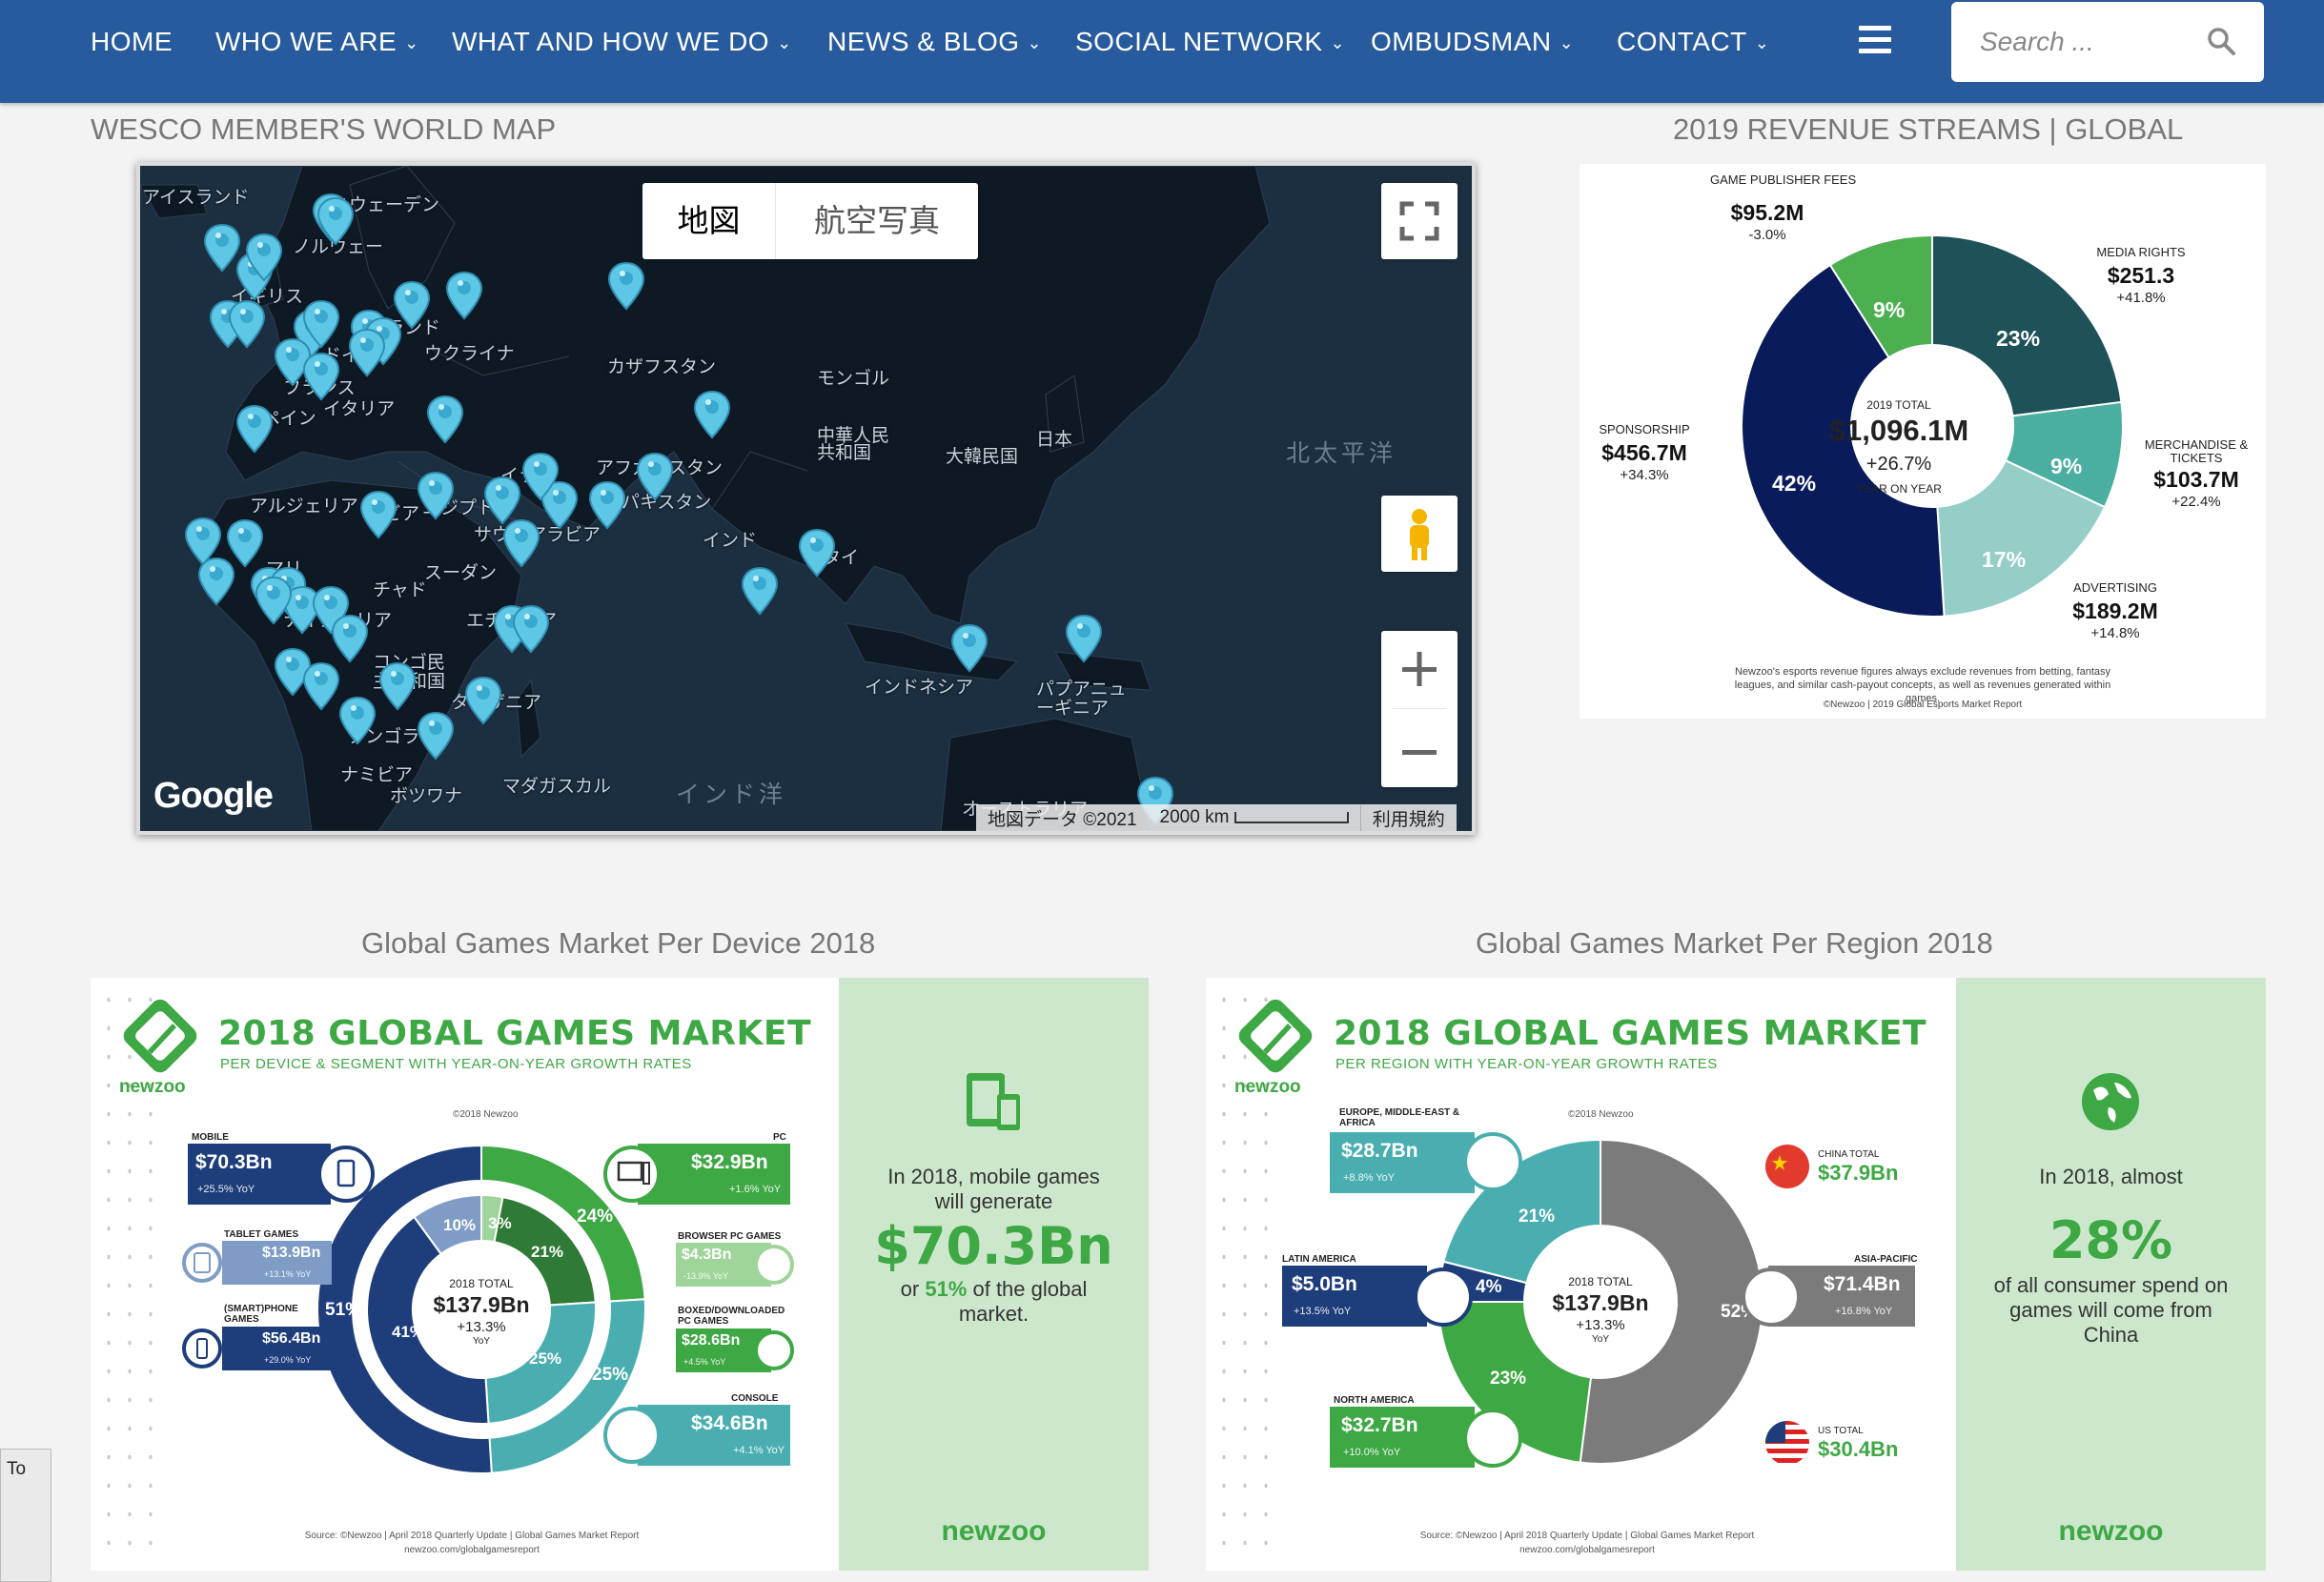  Describe the element at coordinates (1323, 1311) in the screenshot. I see `tag-growth: +13.5% YoY` at that location.